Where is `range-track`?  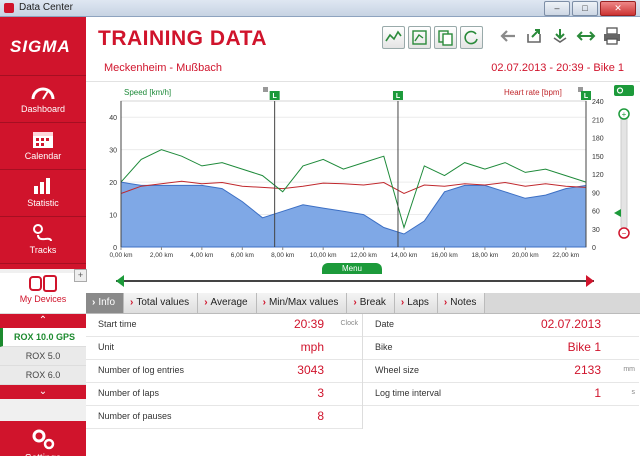 range-track is located at coordinates (355, 281).